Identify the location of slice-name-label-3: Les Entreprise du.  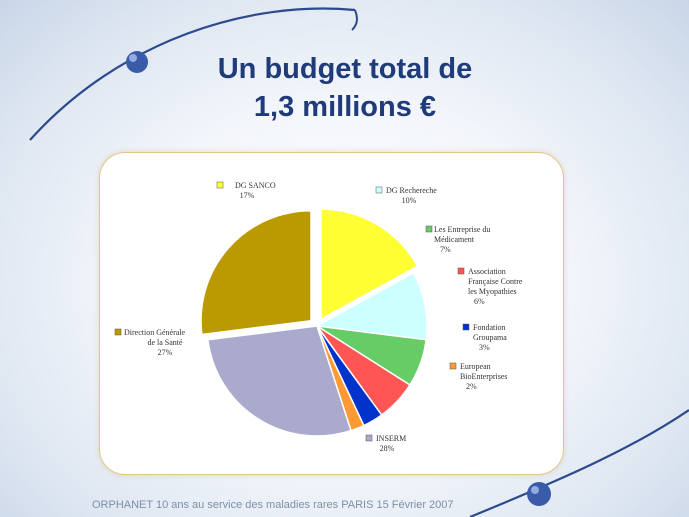
(462, 229).